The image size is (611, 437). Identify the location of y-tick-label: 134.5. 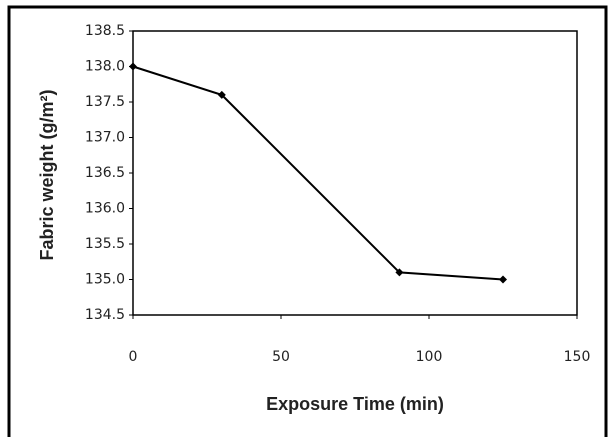
(105, 315).